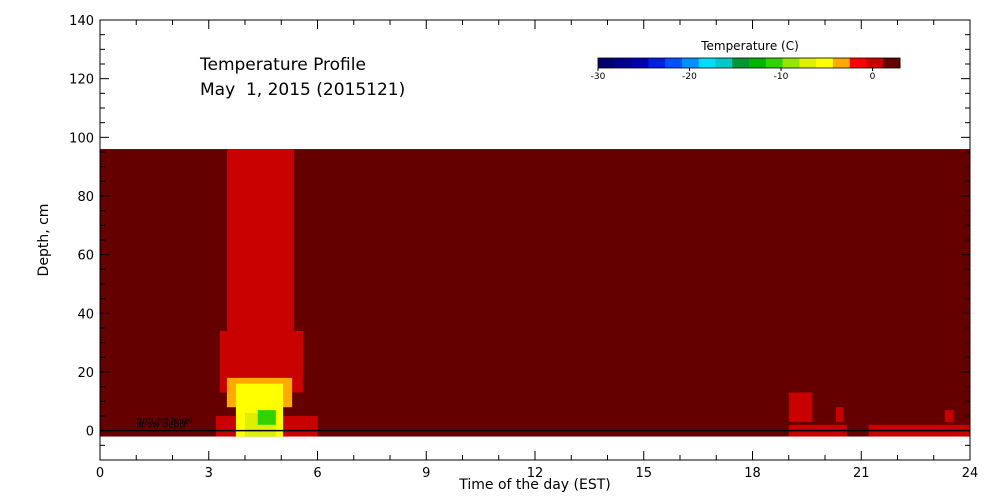  Describe the element at coordinates (689, 77) in the screenshot. I see `colorbar-tick-label: -20` at that location.